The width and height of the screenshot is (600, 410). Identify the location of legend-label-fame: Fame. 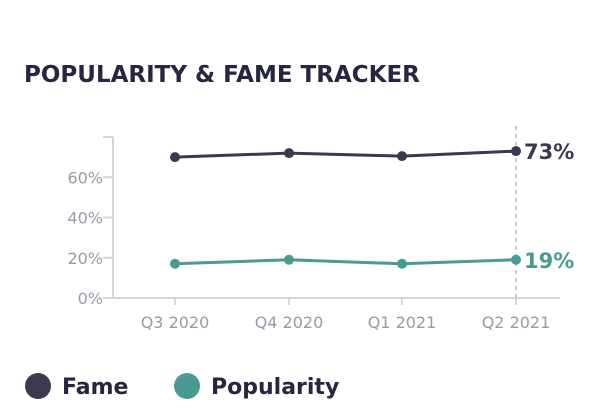
(95, 387).